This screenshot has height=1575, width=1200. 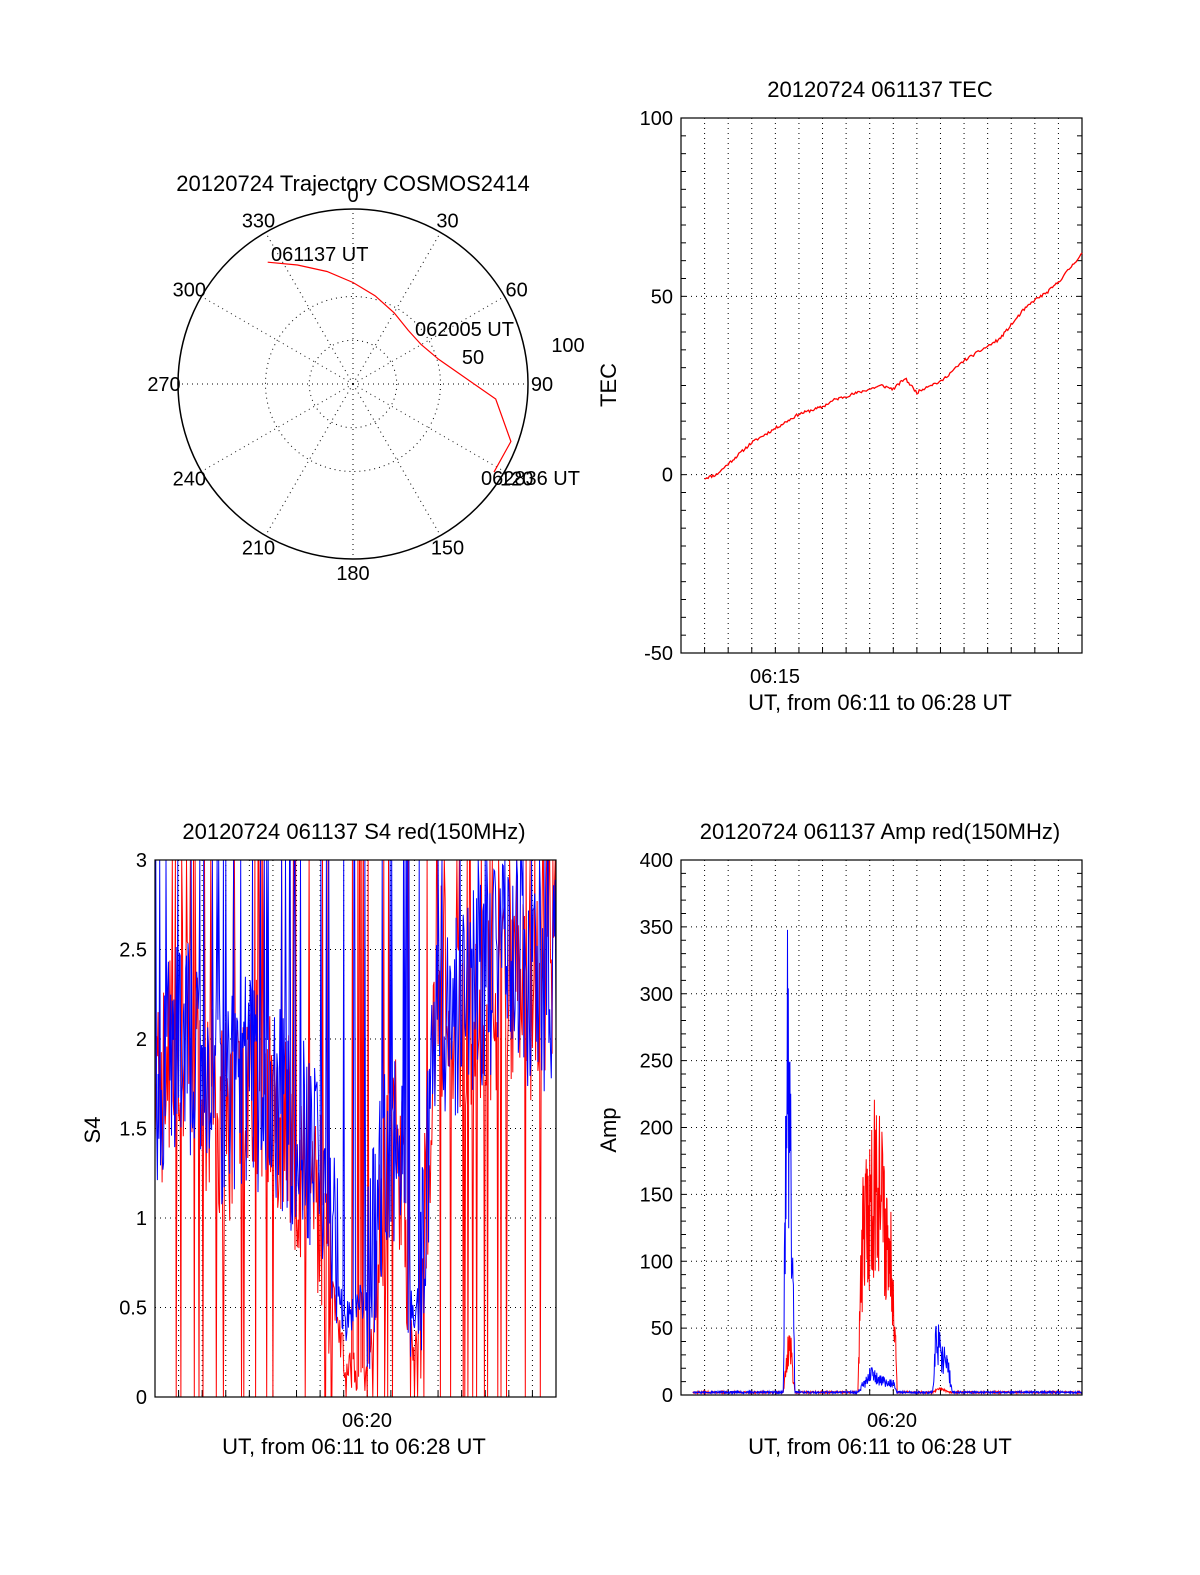 I want to click on polar-trajectory-line, so click(x=389, y=367).